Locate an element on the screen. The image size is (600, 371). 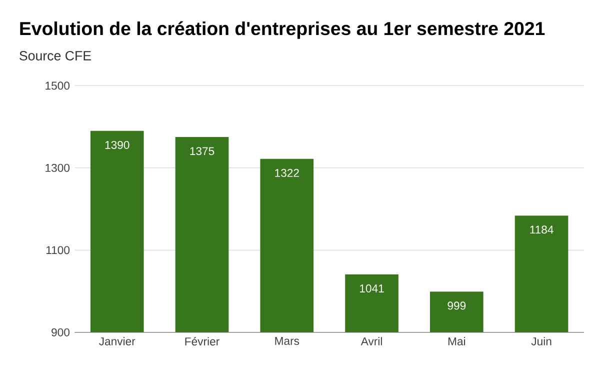
data-label: 999 is located at coordinates (457, 306).